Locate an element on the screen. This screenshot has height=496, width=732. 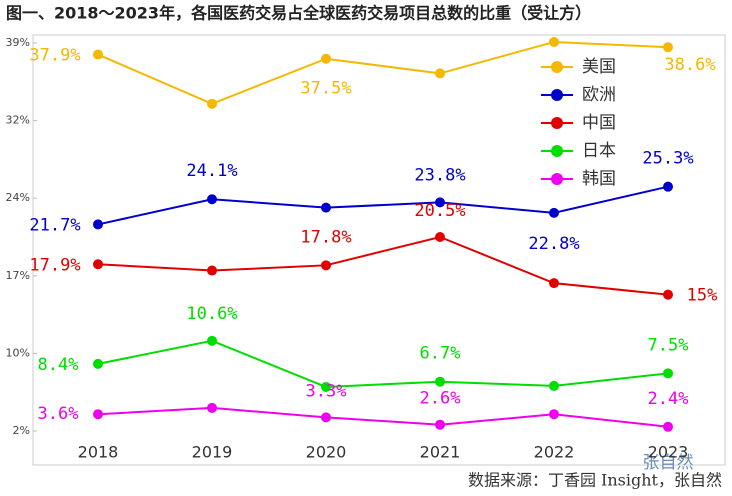
y-tick-label: 32% is located at coordinates (18, 120).